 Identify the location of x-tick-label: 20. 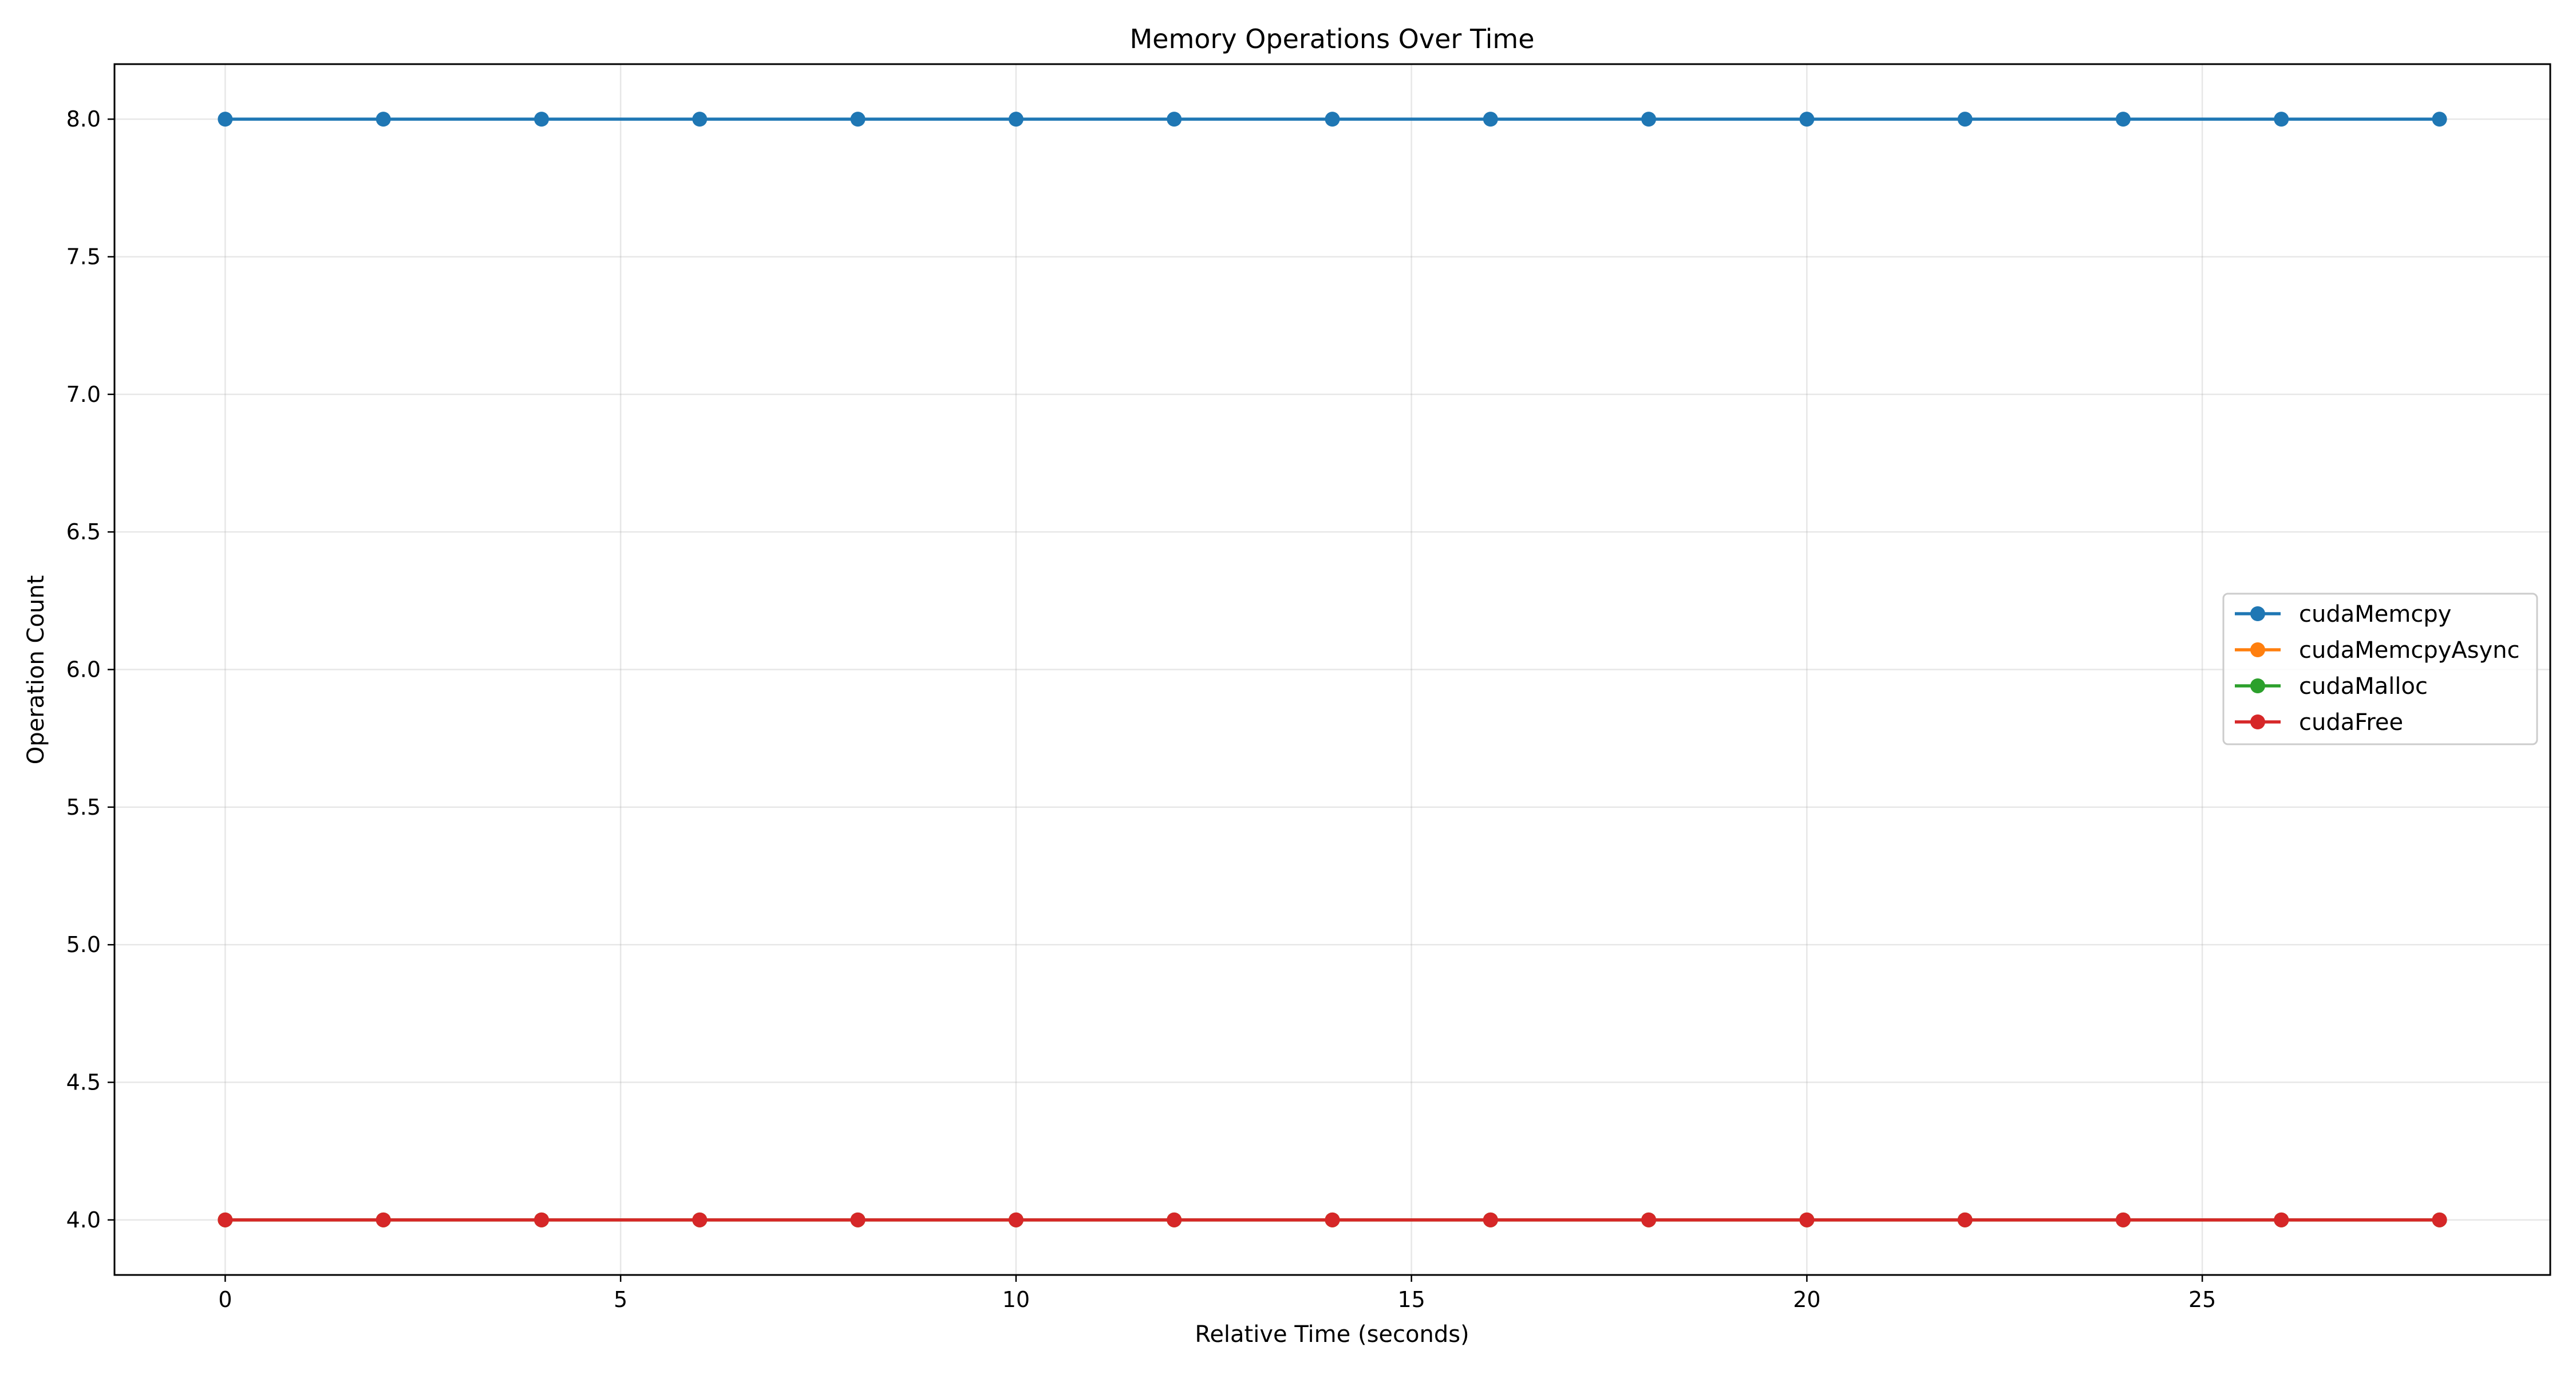
(1806, 1299).